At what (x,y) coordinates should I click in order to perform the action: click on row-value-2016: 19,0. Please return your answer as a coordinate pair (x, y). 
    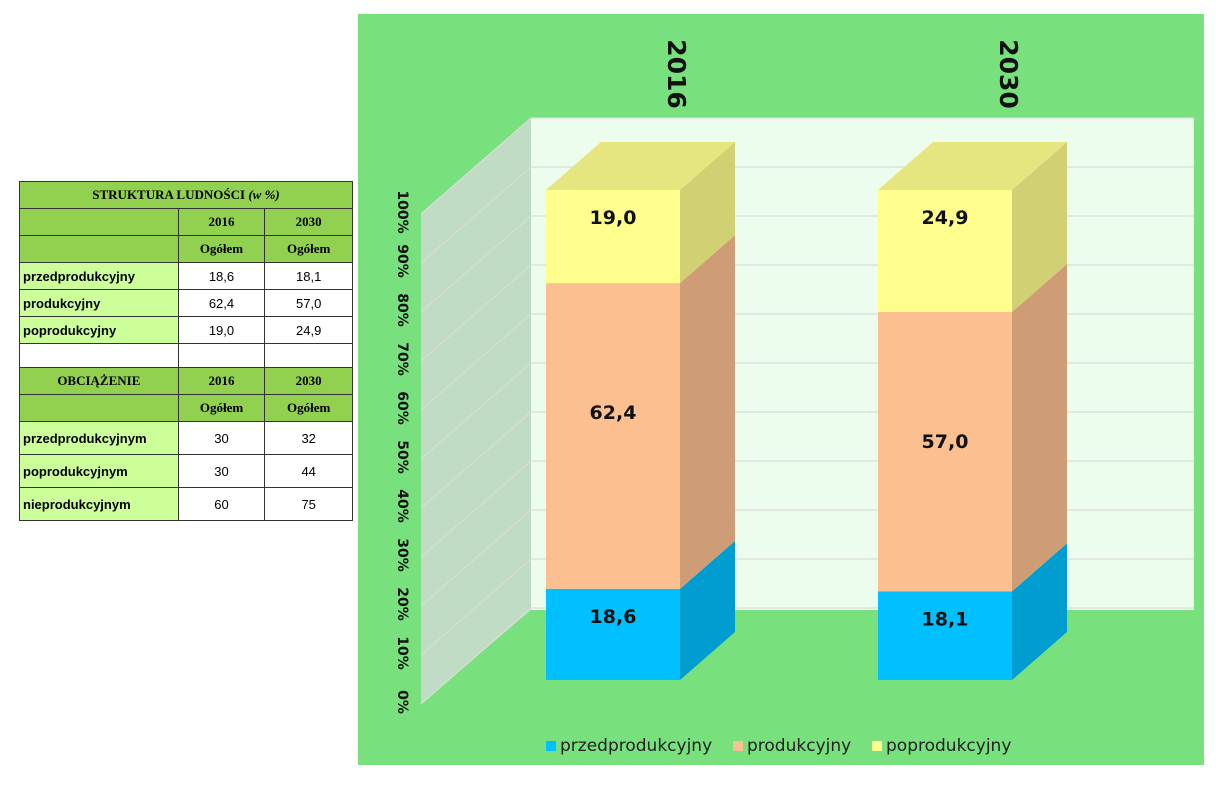
    Looking at the image, I should click on (221, 330).